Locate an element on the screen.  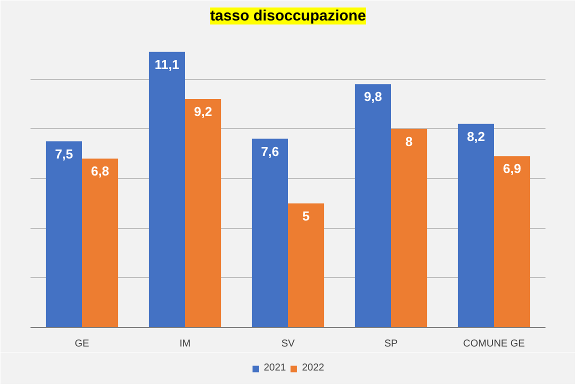
data-label: 9,2 is located at coordinates (203, 112).